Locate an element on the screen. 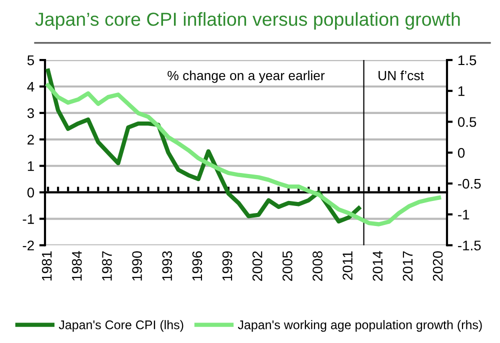 The image size is (500, 343). chart-title: Japan’s core CPI inflation versus population growth is located at coordinates (247, 21).